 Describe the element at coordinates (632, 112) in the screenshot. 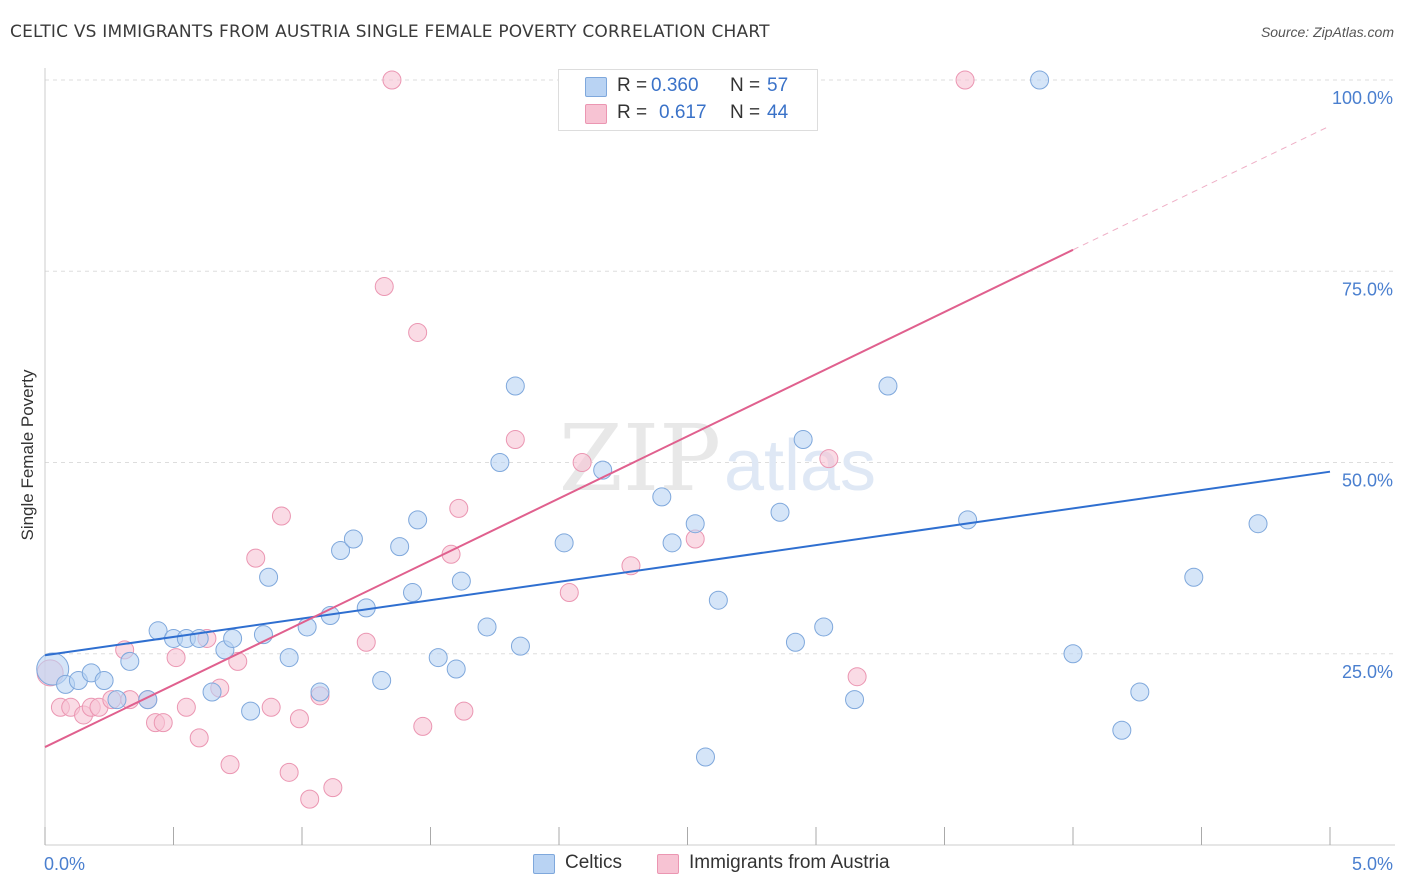

I see `austria-r-label: R =` at that location.